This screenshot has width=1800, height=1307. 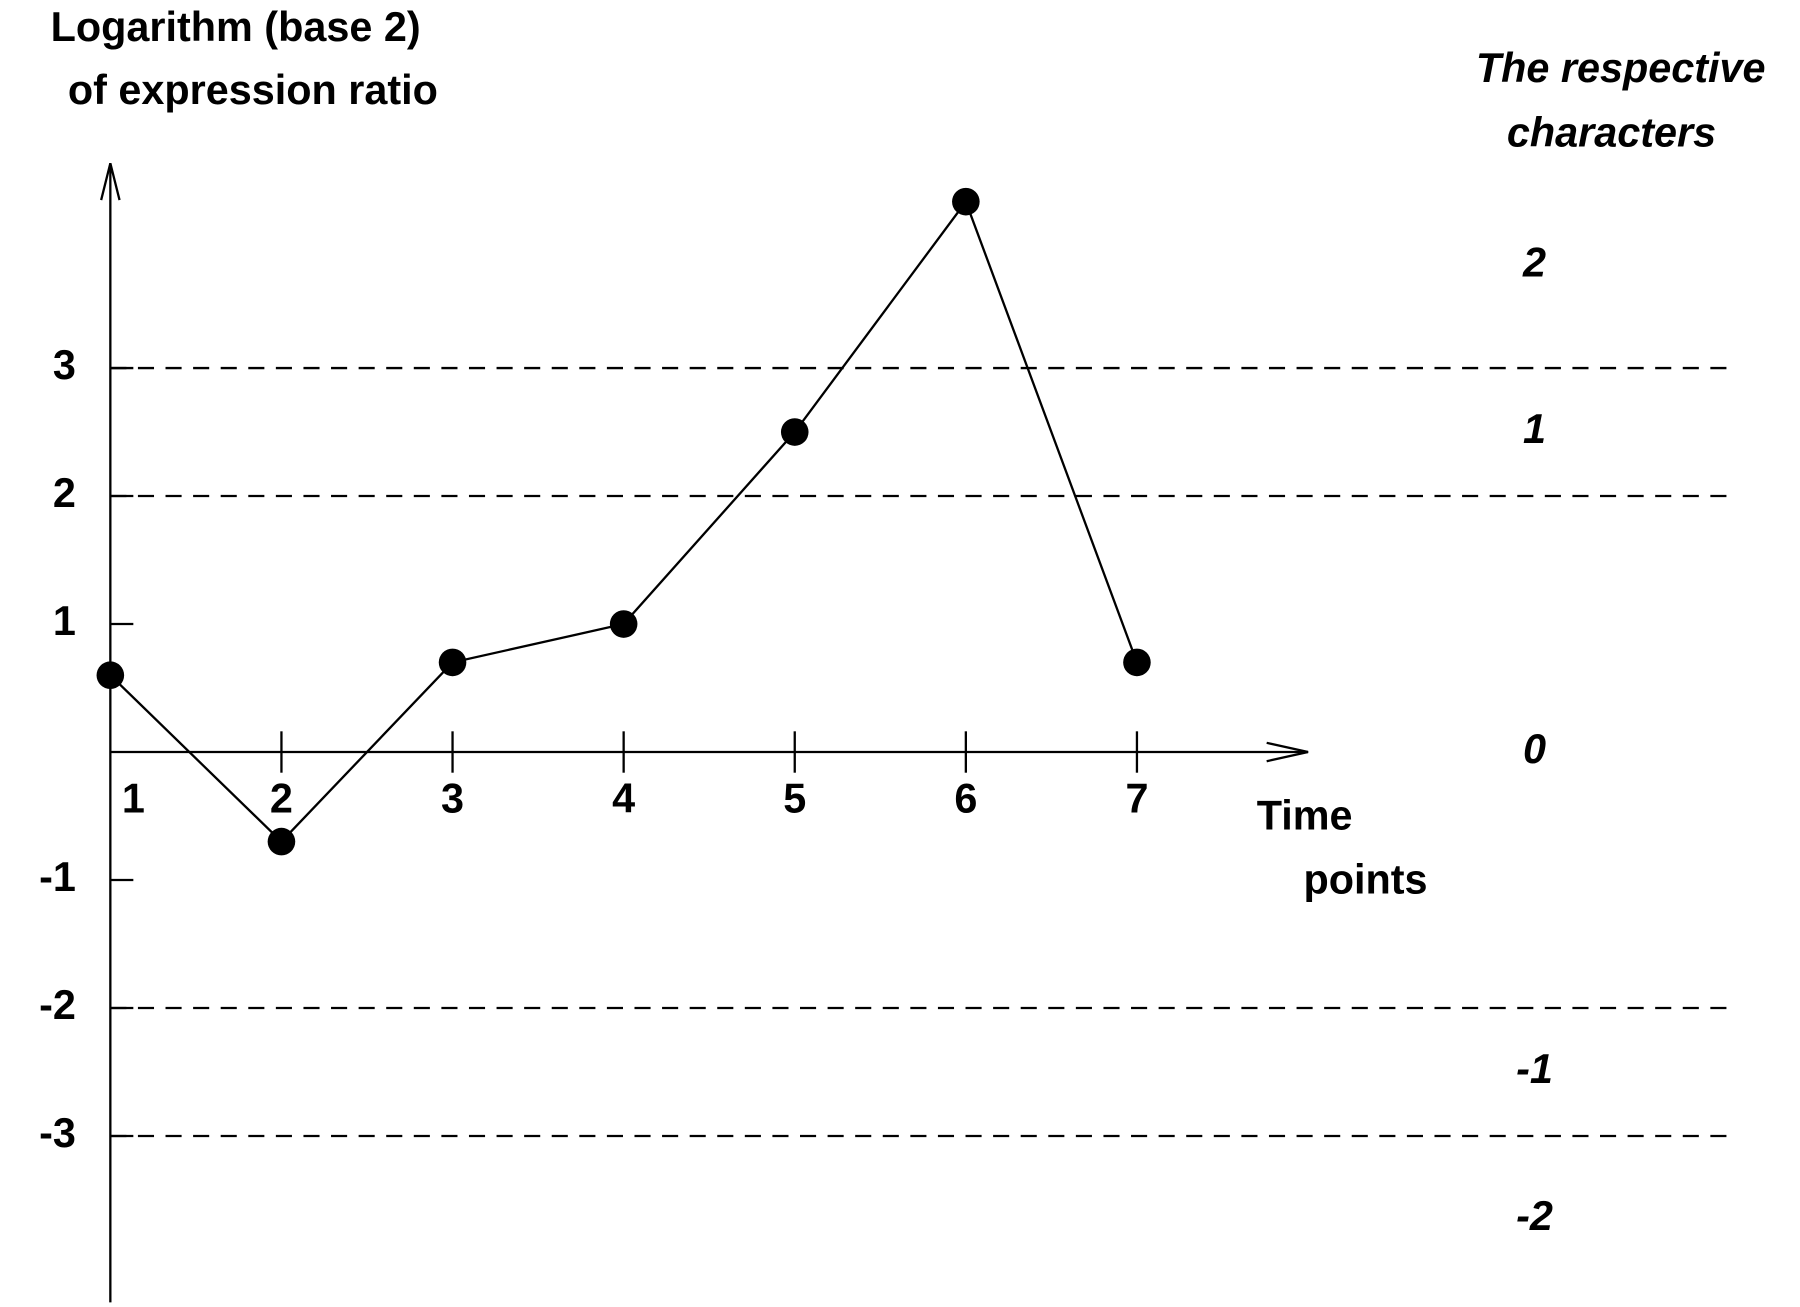 I want to click on x-axis-label: Time, so click(x=1305, y=815).